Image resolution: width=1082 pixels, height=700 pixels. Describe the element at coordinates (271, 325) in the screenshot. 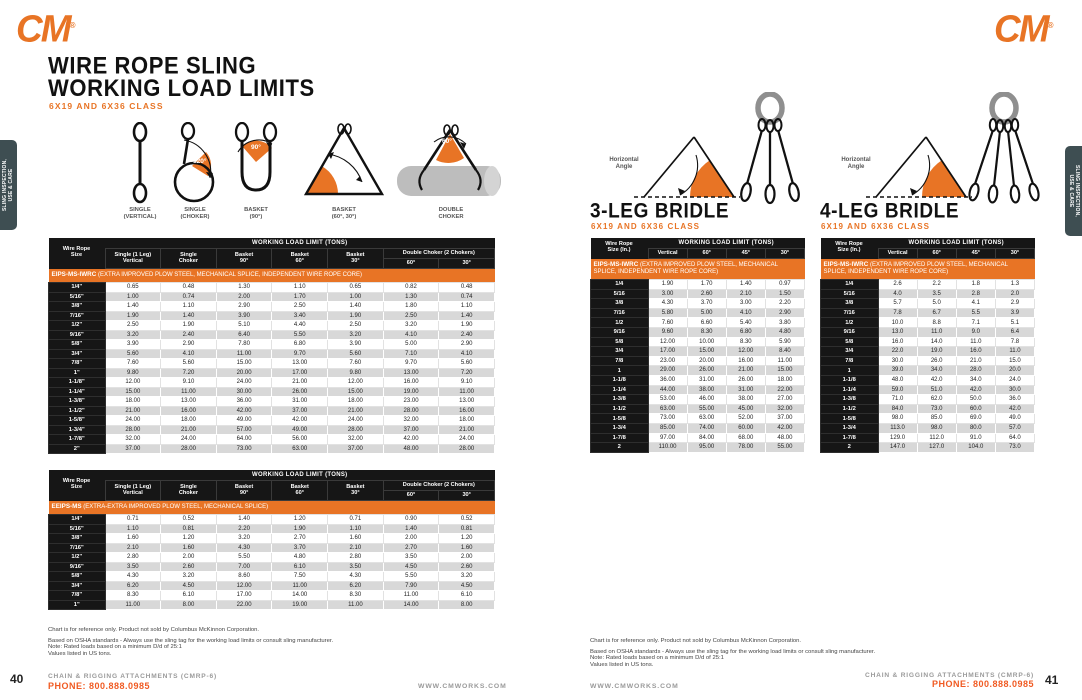

I see `table-row: 1/2" 2.50 1.90 5.10 4.40 2.50 3.20 1.90` at that location.